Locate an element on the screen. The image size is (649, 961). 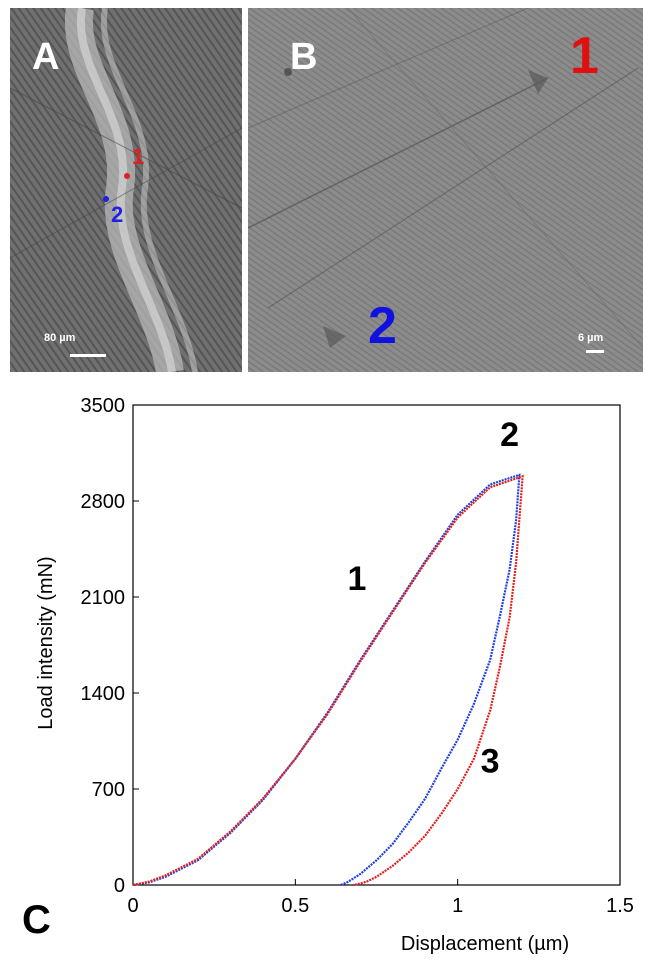
micrograph-a-texture is located at coordinates (126, 190).